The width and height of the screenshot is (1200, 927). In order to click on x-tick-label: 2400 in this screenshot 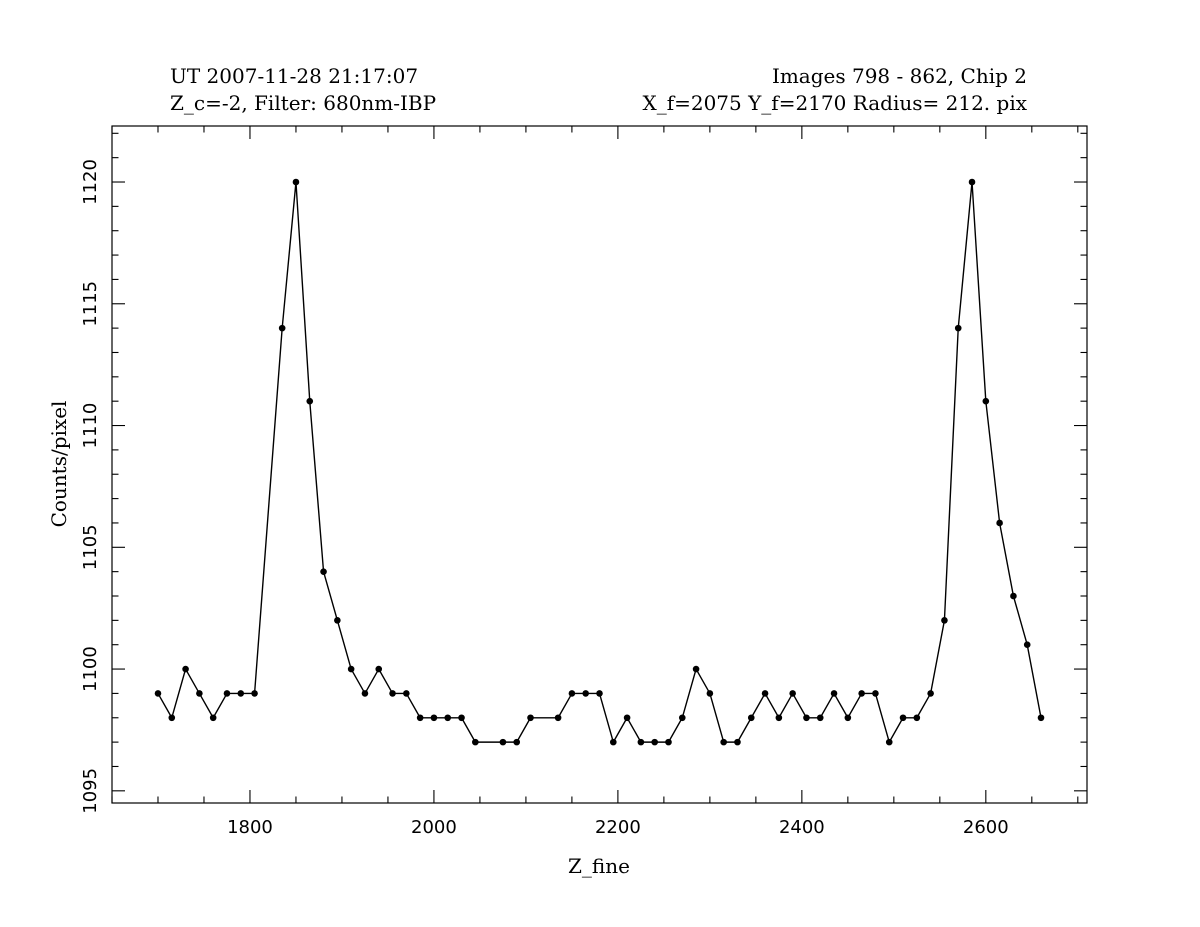, I will do `click(802, 827)`.